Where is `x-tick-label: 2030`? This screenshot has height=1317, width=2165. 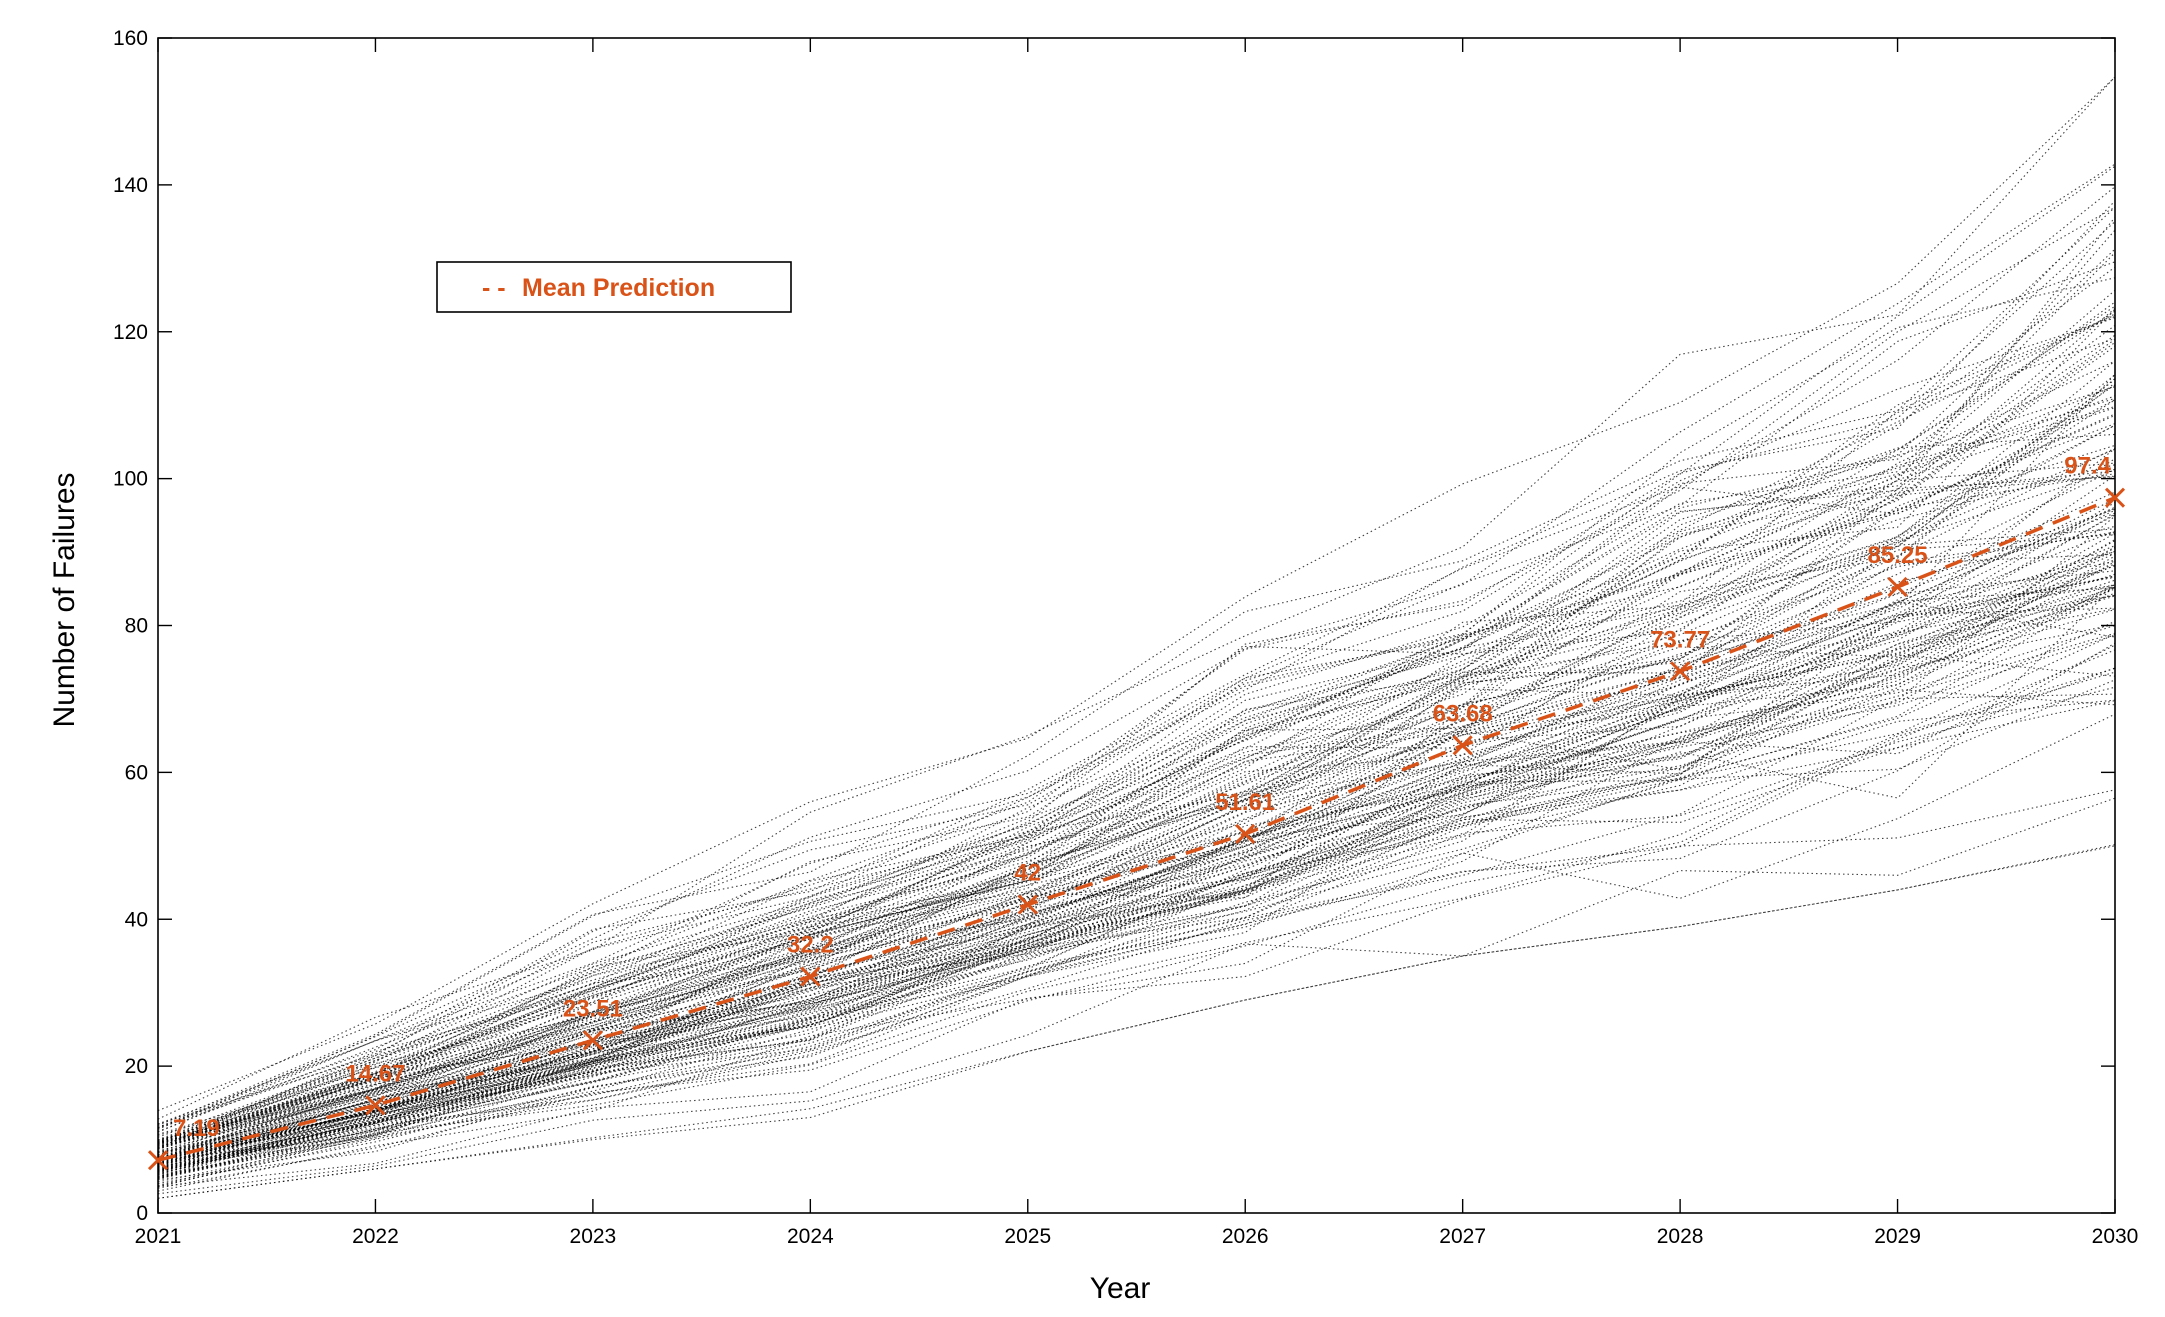
x-tick-label: 2030 is located at coordinates (2115, 1236).